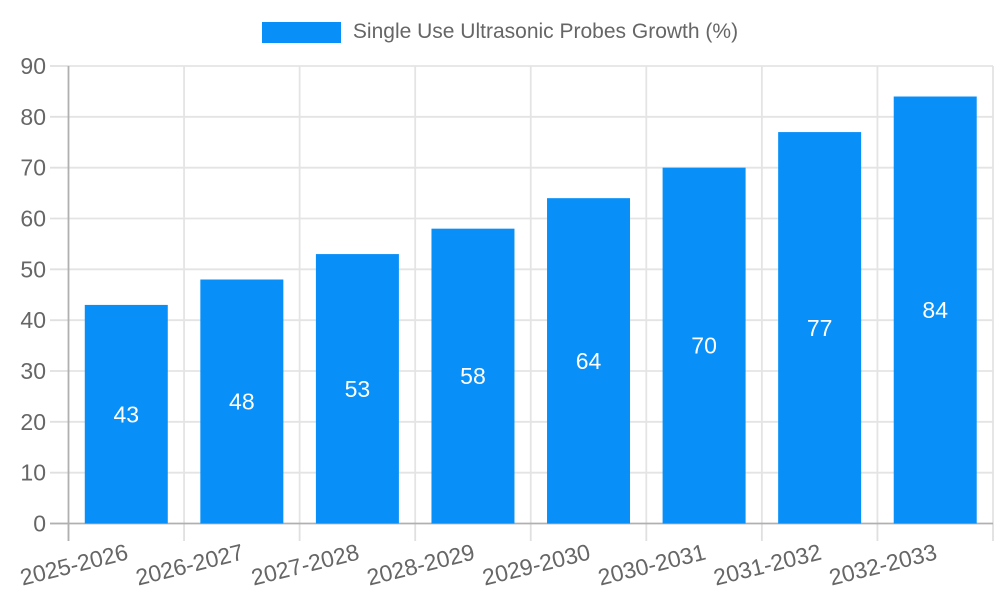 The height and width of the screenshot is (600, 1000). What do you see at coordinates (545, 31) in the screenshot?
I see `legend-label: Single Use Ultrasonic Probes Growth (%)` at bounding box center [545, 31].